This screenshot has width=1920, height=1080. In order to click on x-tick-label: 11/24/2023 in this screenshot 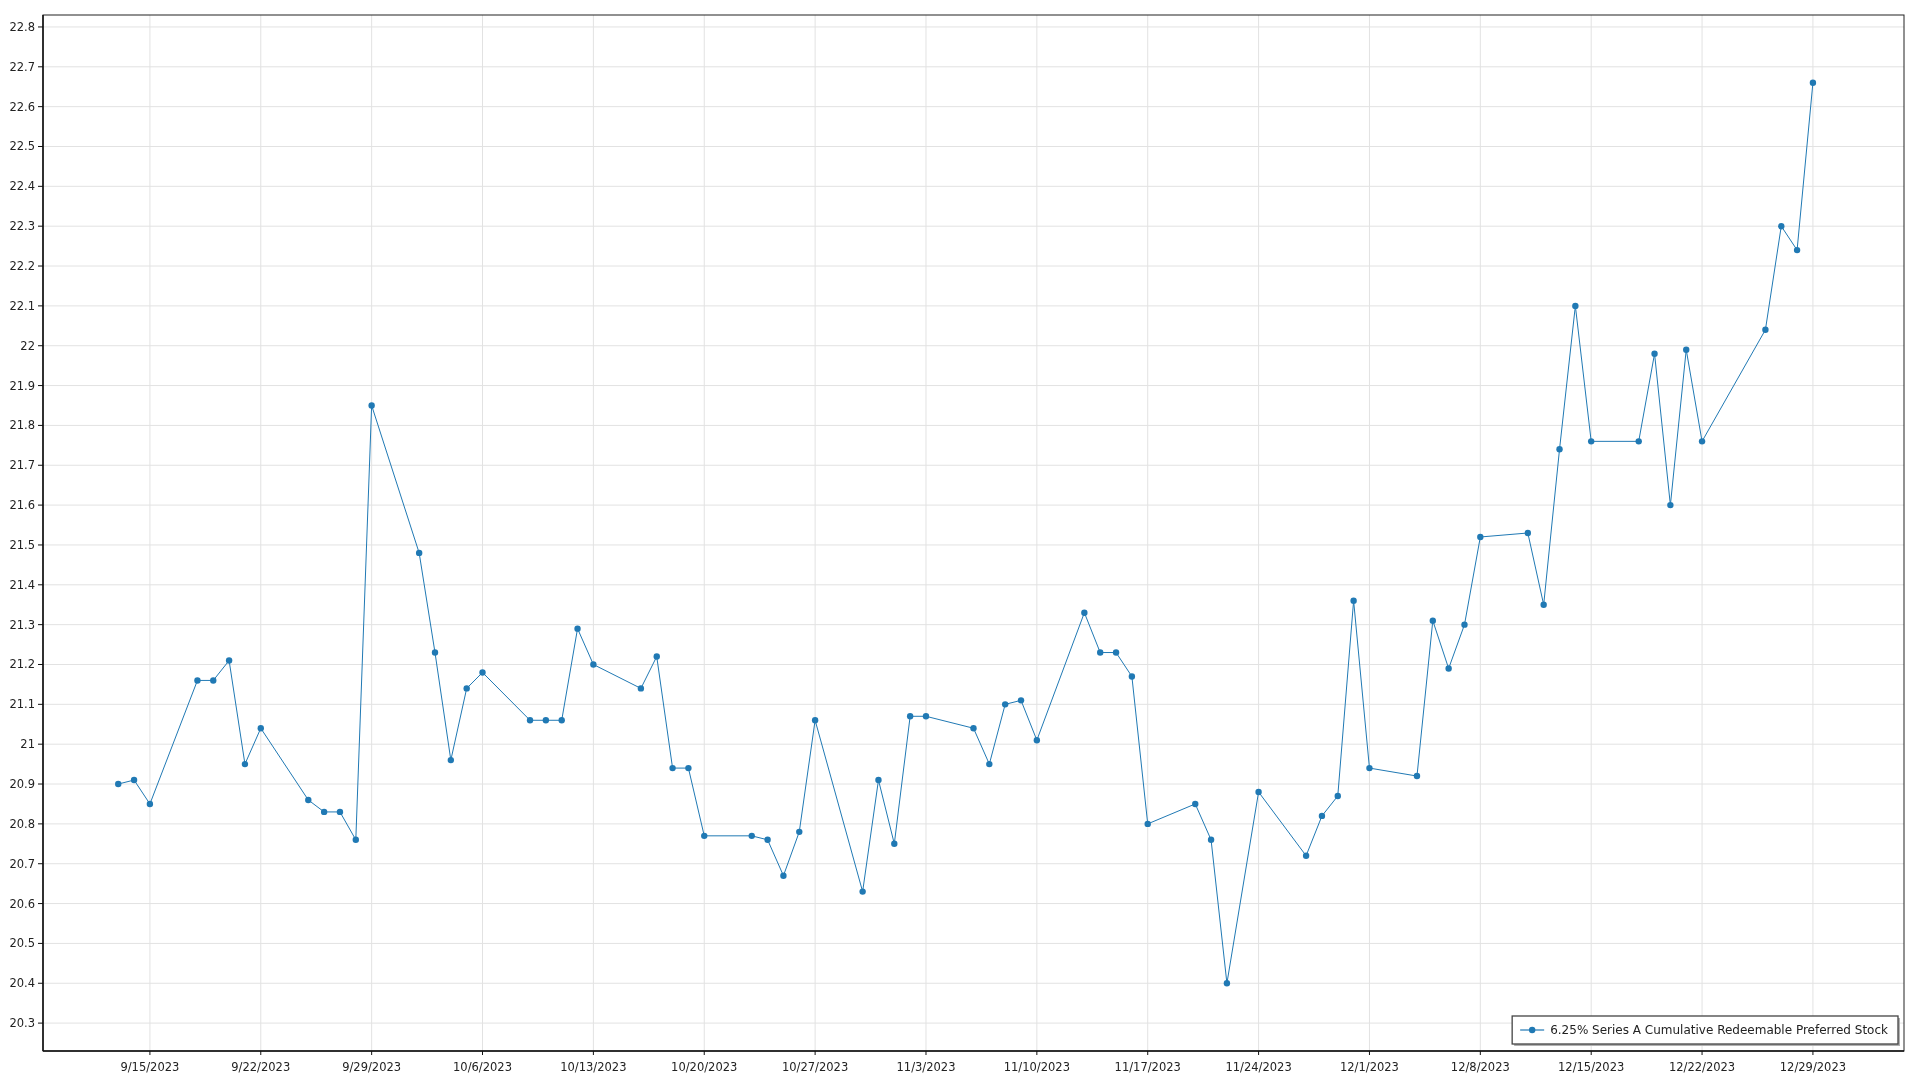, I will do `click(1258, 1067)`.